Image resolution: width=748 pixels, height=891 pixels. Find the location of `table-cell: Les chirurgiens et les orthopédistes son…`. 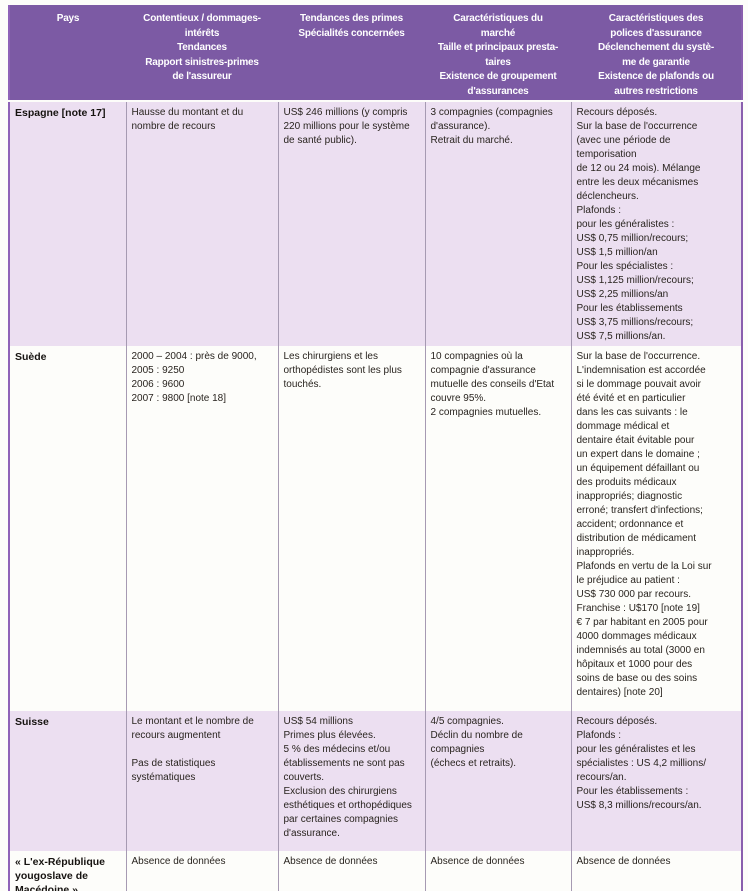

table-cell: Les chirurgiens et les orthopédistes son… is located at coordinates (351, 528).